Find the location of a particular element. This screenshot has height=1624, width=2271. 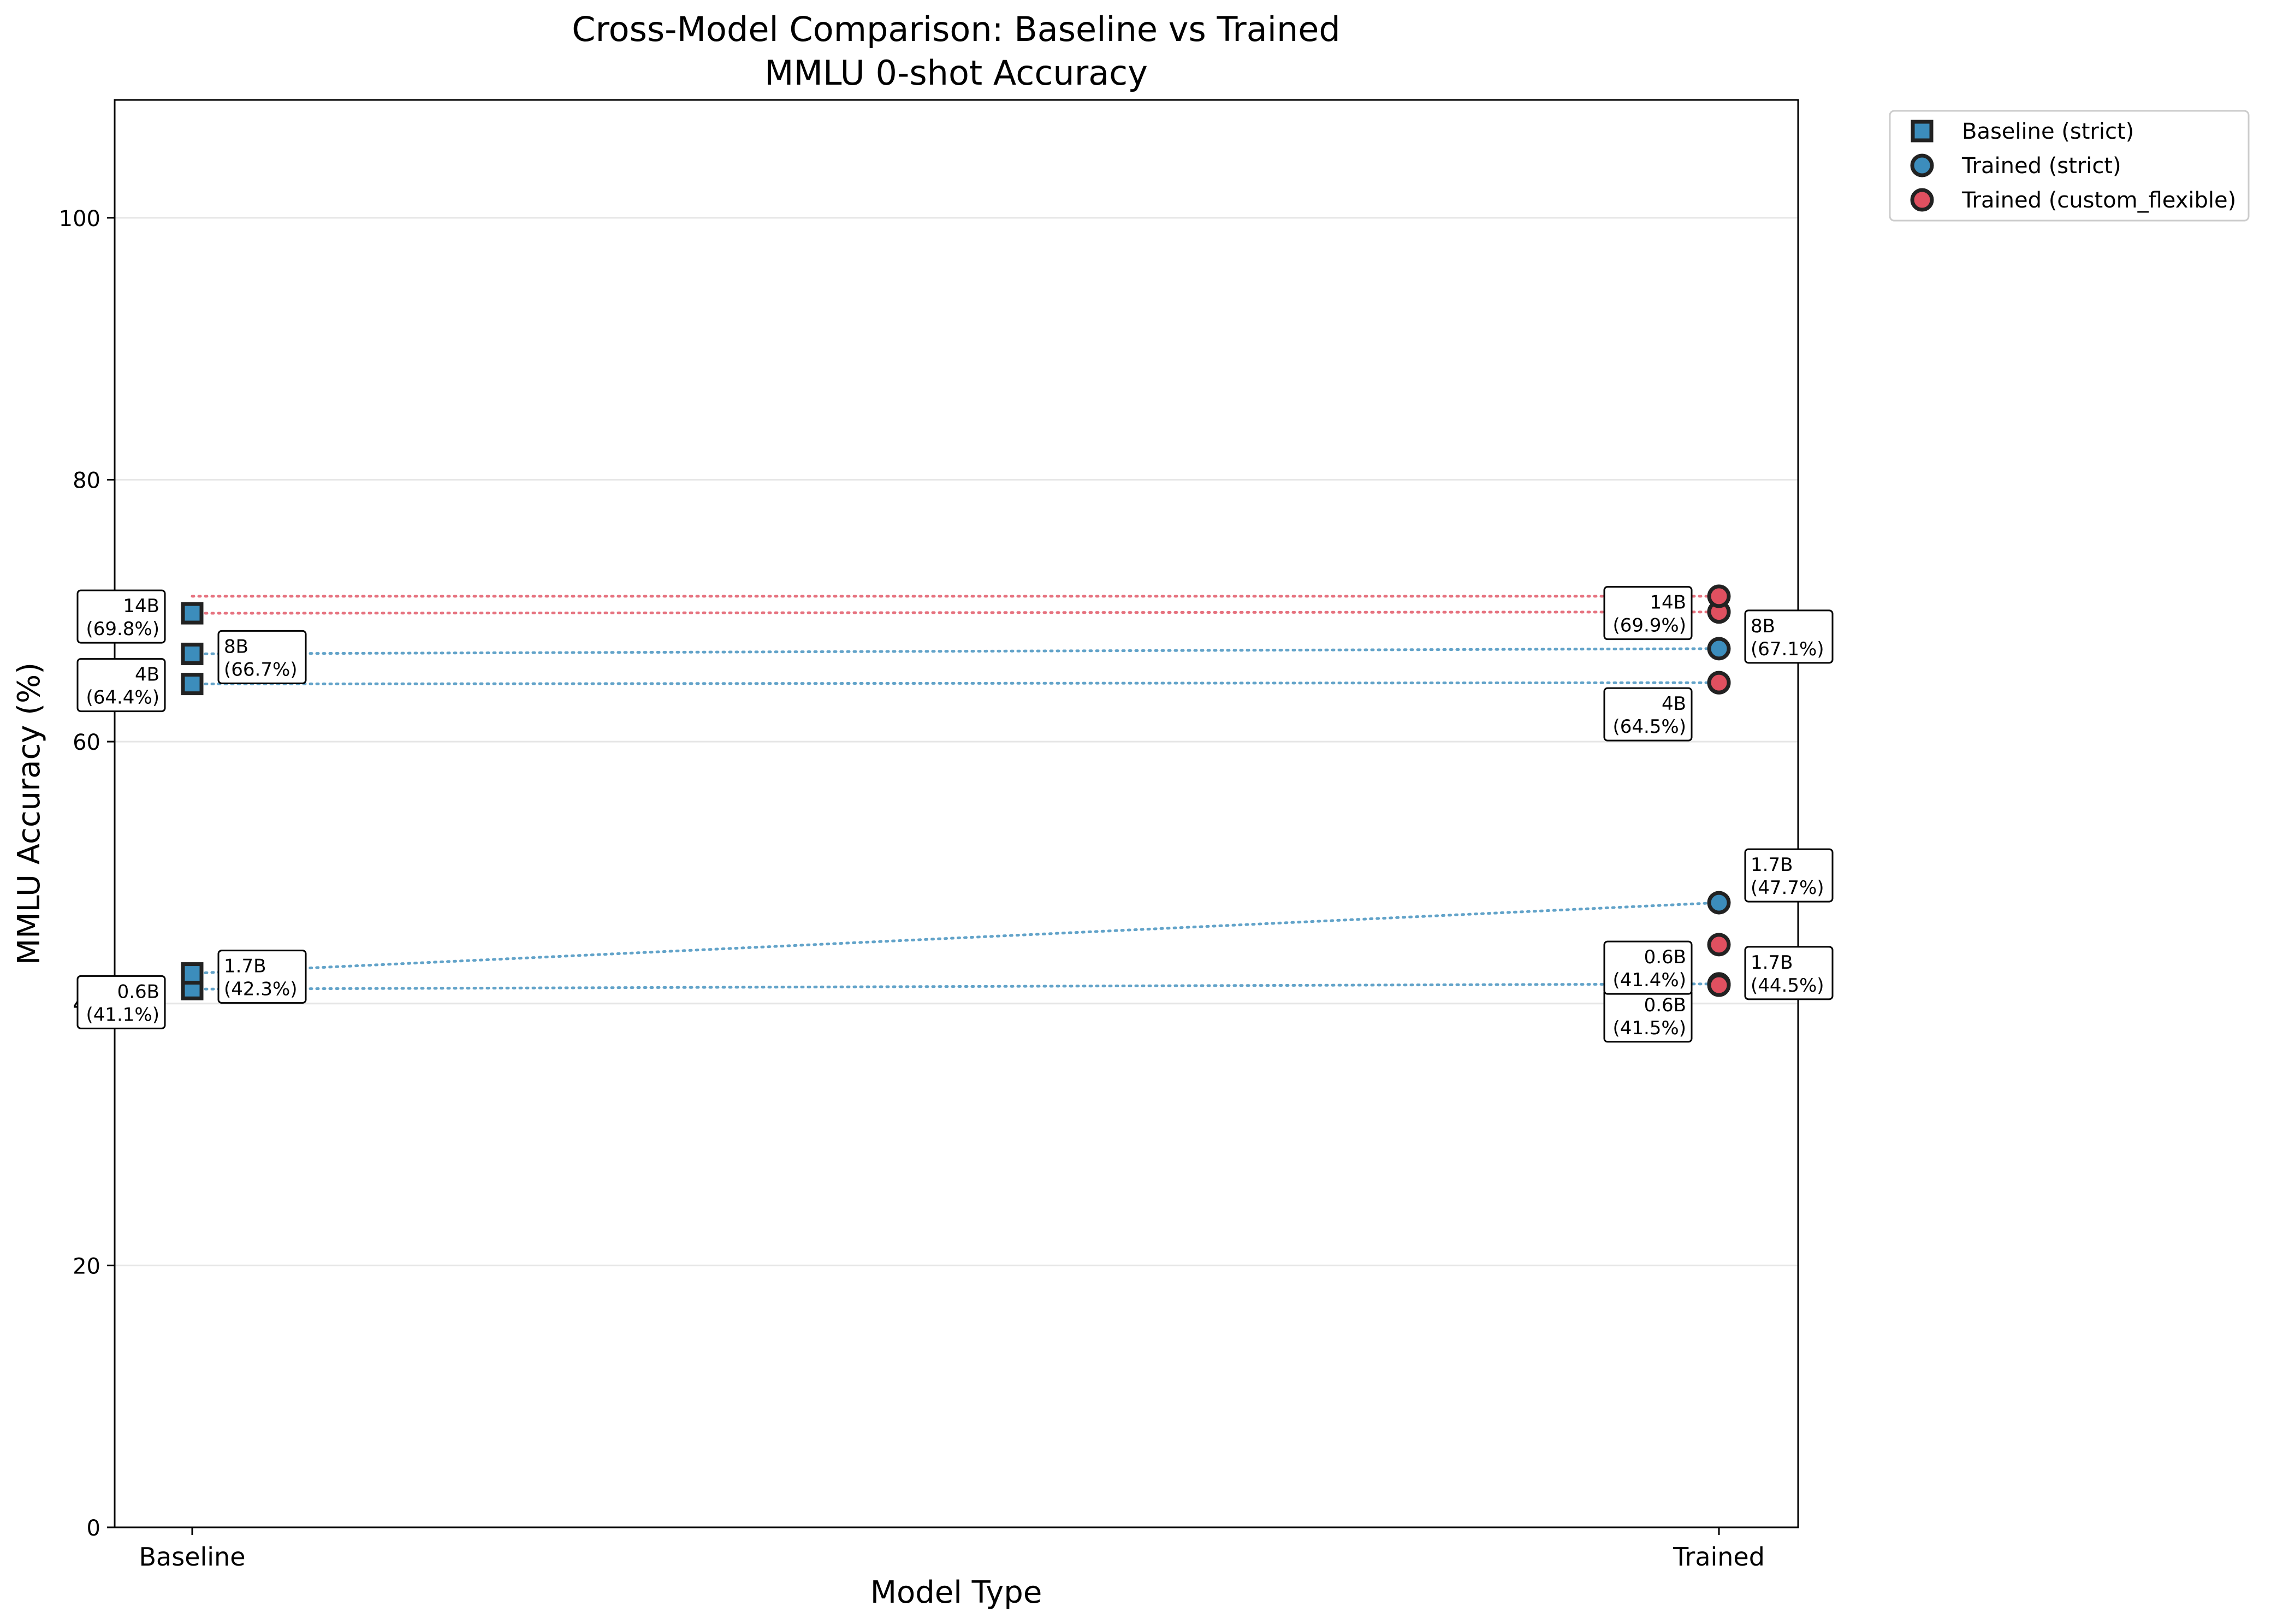

data-label: 8B(66.7%) is located at coordinates (262, 657).